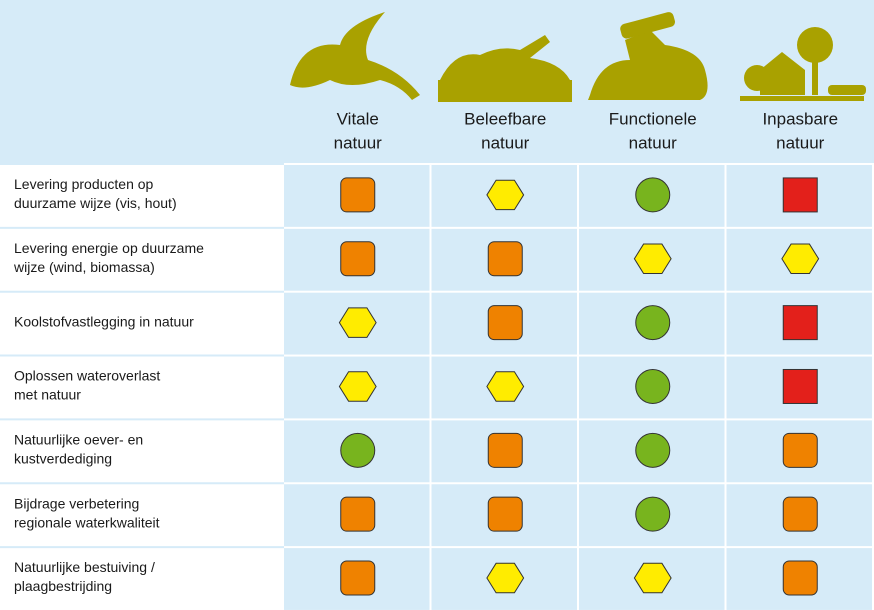 This screenshot has width=874, height=610. What do you see at coordinates (355, 56) in the screenshot?
I see `icon-eagle` at bounding box center [355, 56].